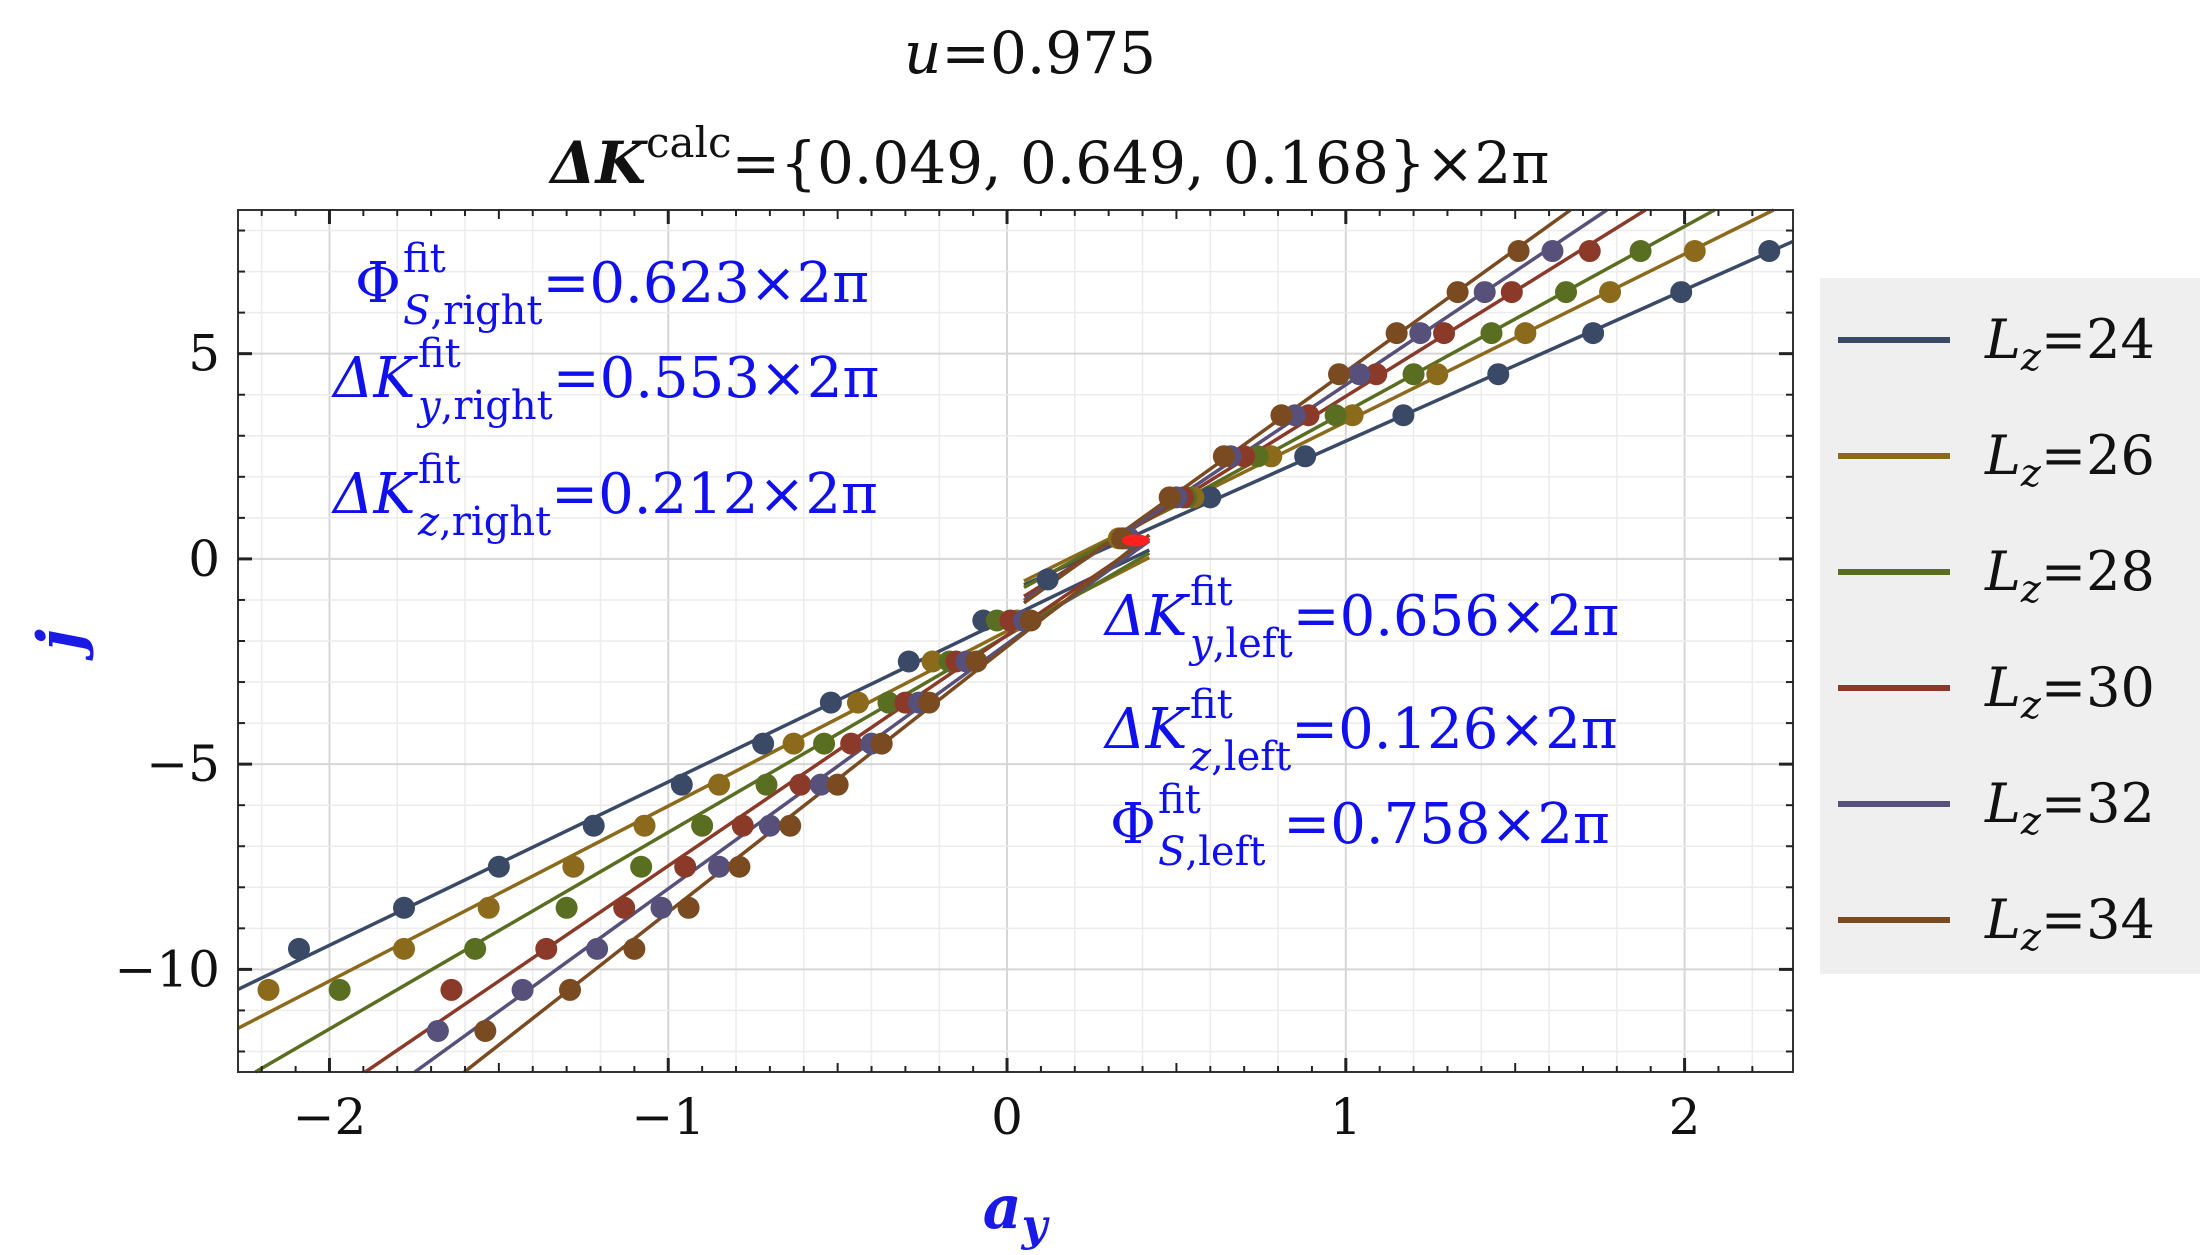 Image resolution: width=2200 pixels, height=1255 pixels. What do you see at coordinates (1030, 53) in the screenshot?
I see `chart-title-line1: u=0.975` at bounding box center [1030, 53].